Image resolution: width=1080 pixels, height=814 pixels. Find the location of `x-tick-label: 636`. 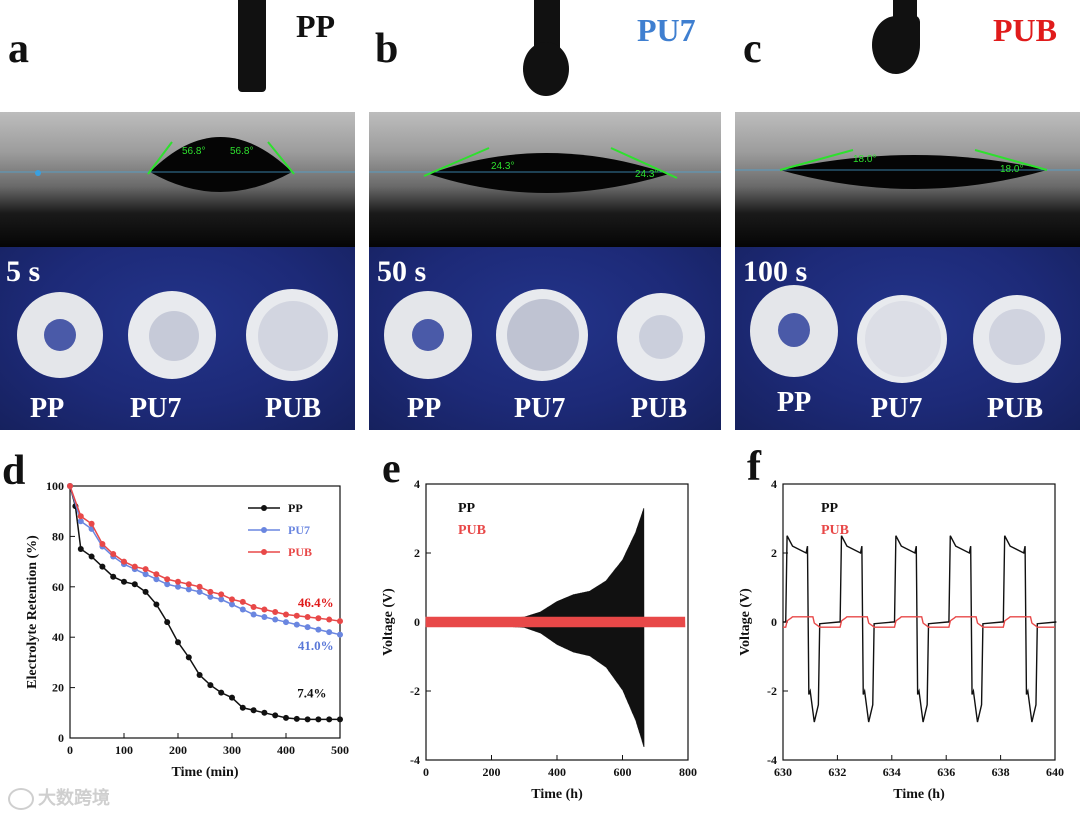

x-tick-label: 636 is located at coordinates (946, 772).